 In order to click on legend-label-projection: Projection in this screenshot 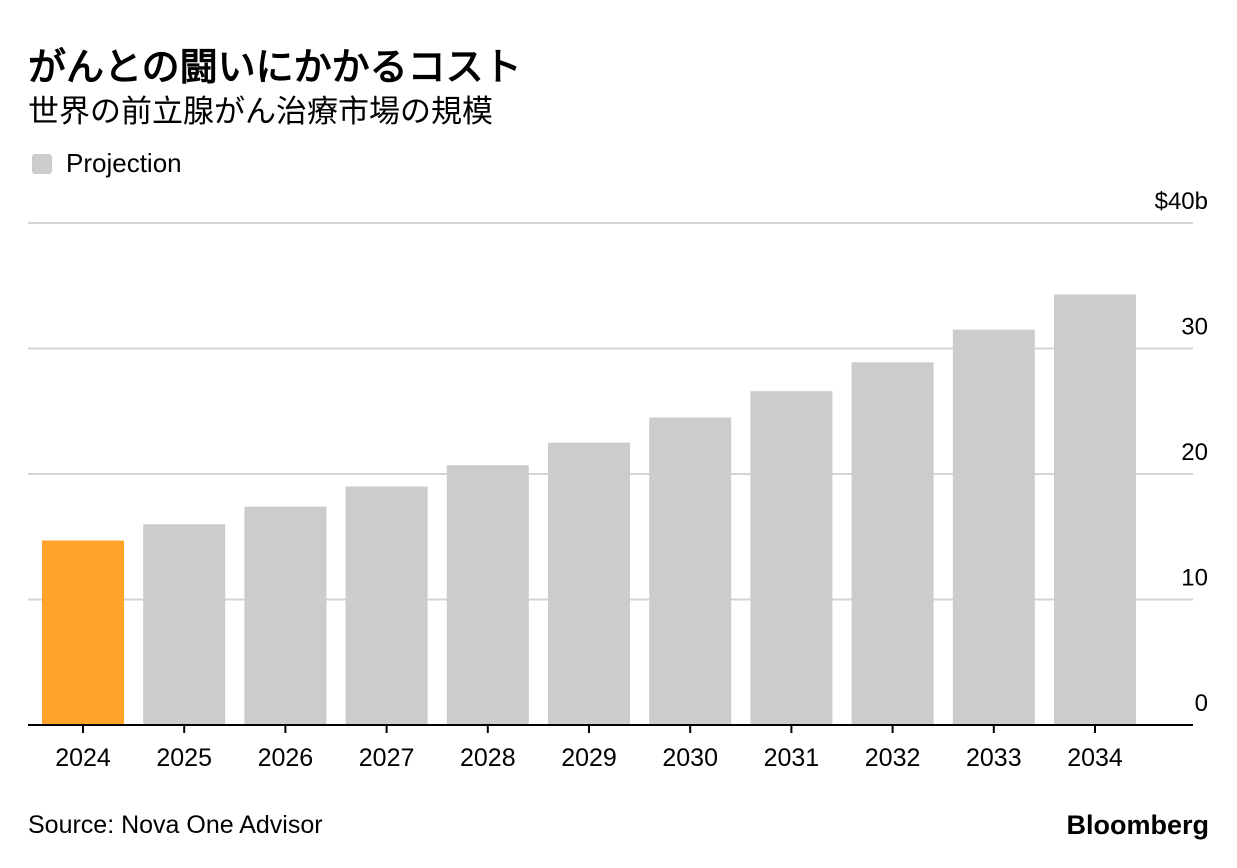, I will do `click(124, 163)`.